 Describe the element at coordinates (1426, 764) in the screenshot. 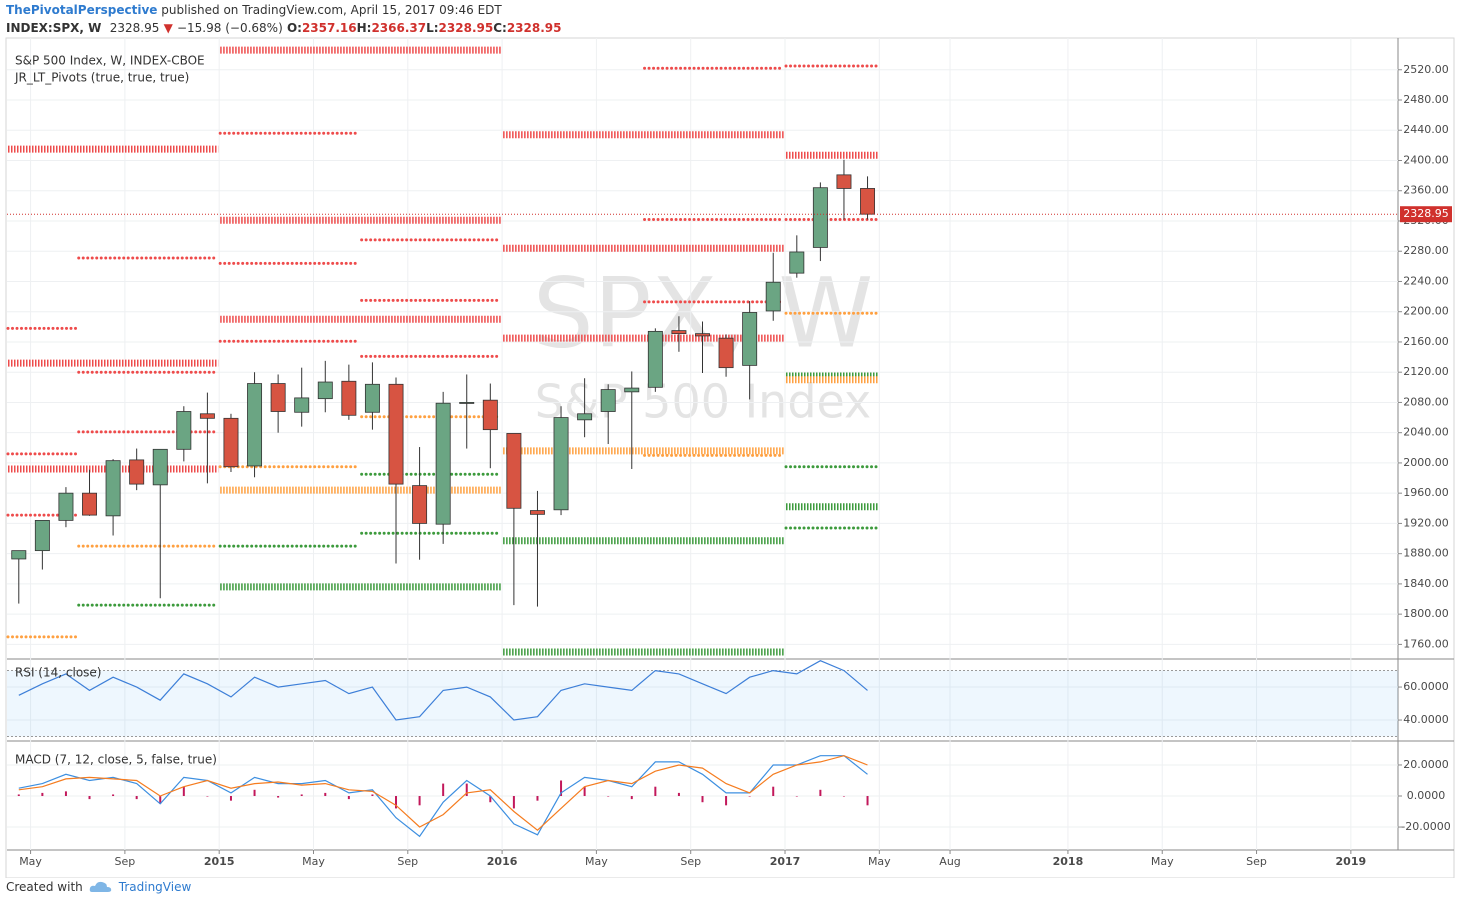

I see `y-tick-label: 20.0000` at that location.